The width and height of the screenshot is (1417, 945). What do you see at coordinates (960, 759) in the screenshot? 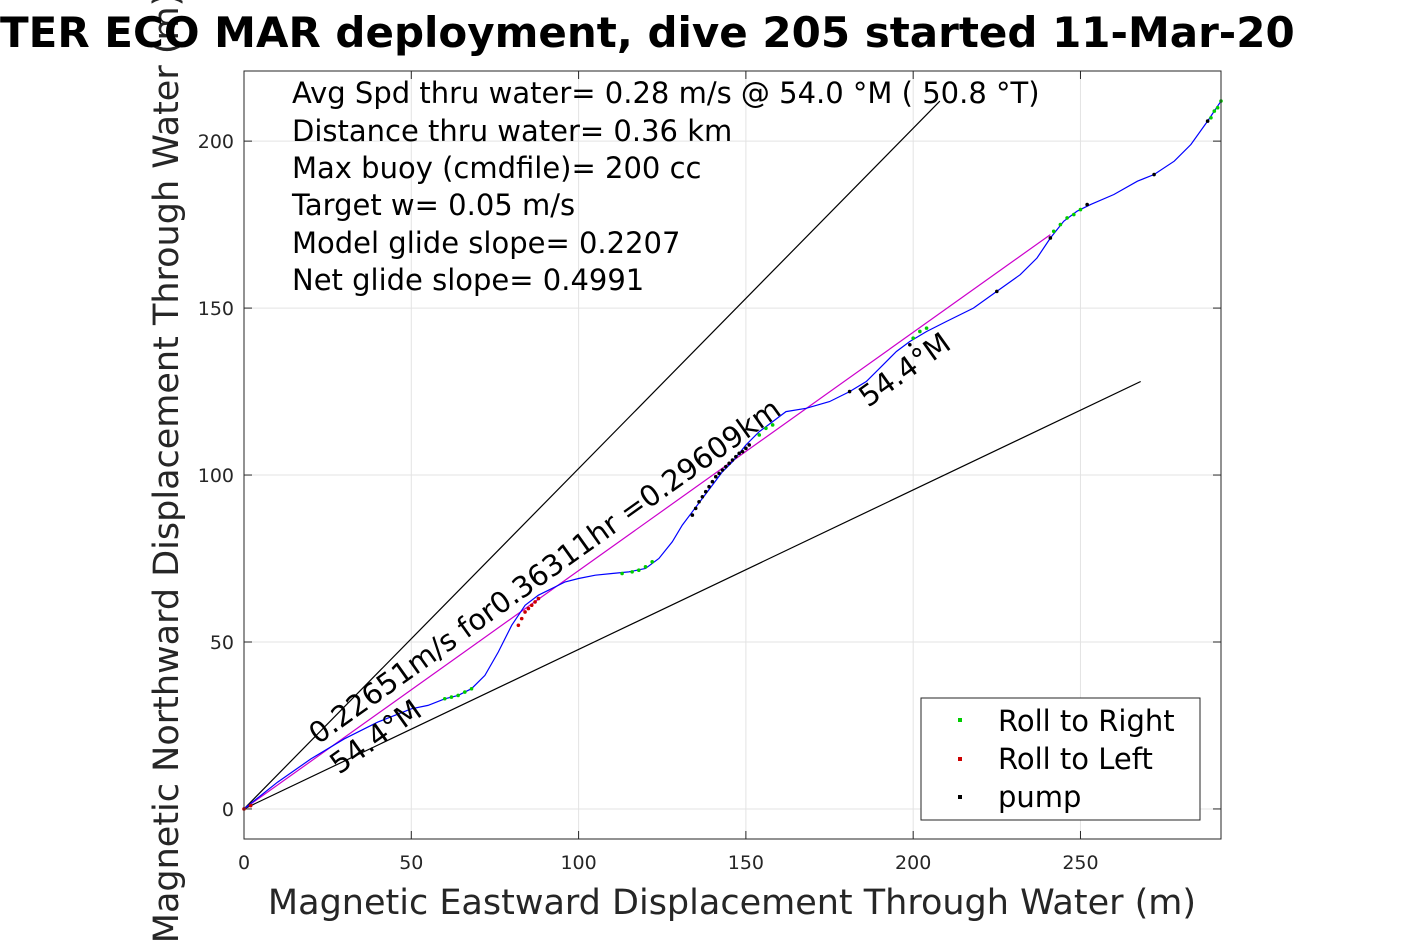
I see `legend-marker-roll-left` at bounding box center [960, 759].